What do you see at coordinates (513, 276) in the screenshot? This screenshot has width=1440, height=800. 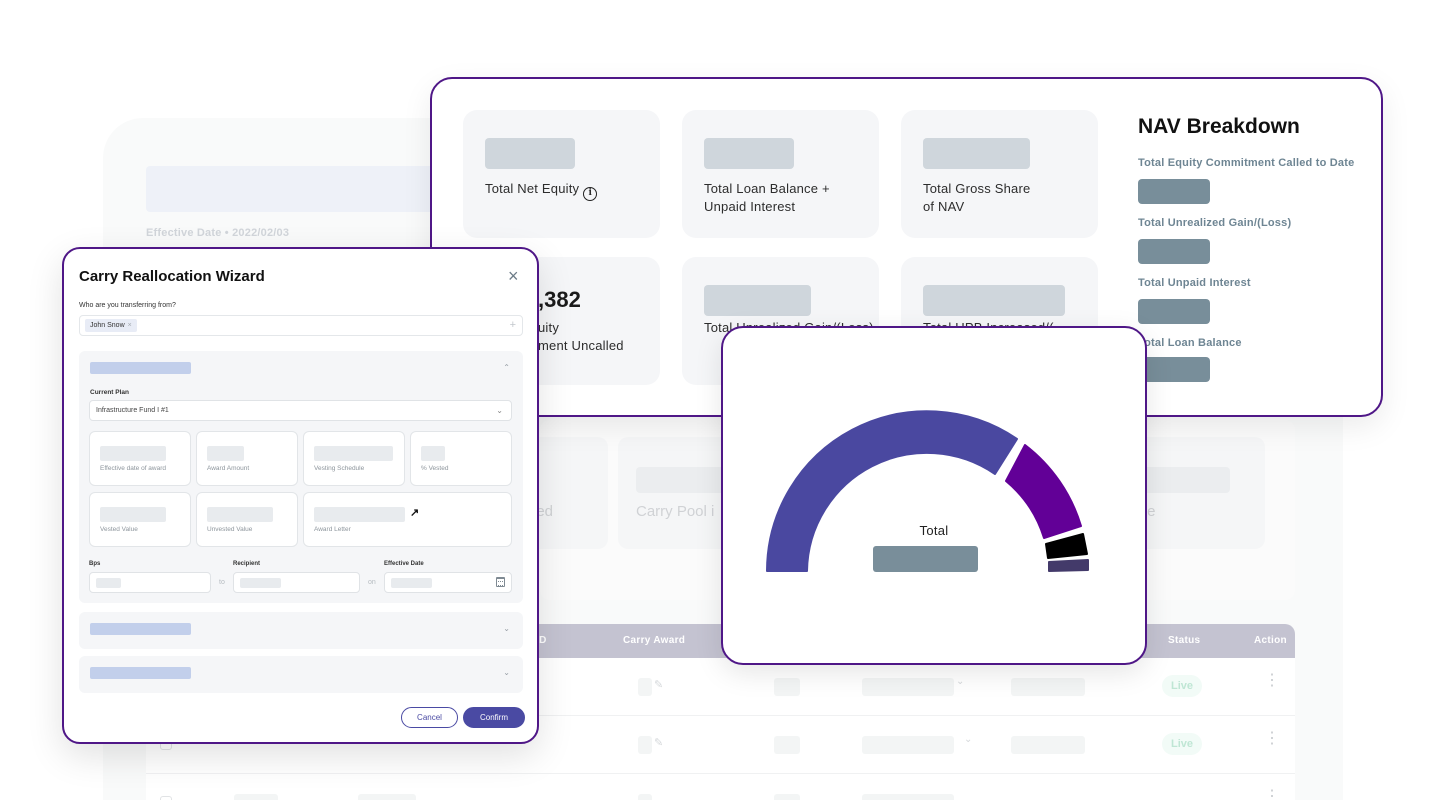 I see `close-icon: ×` at bounding box center [513, 276].